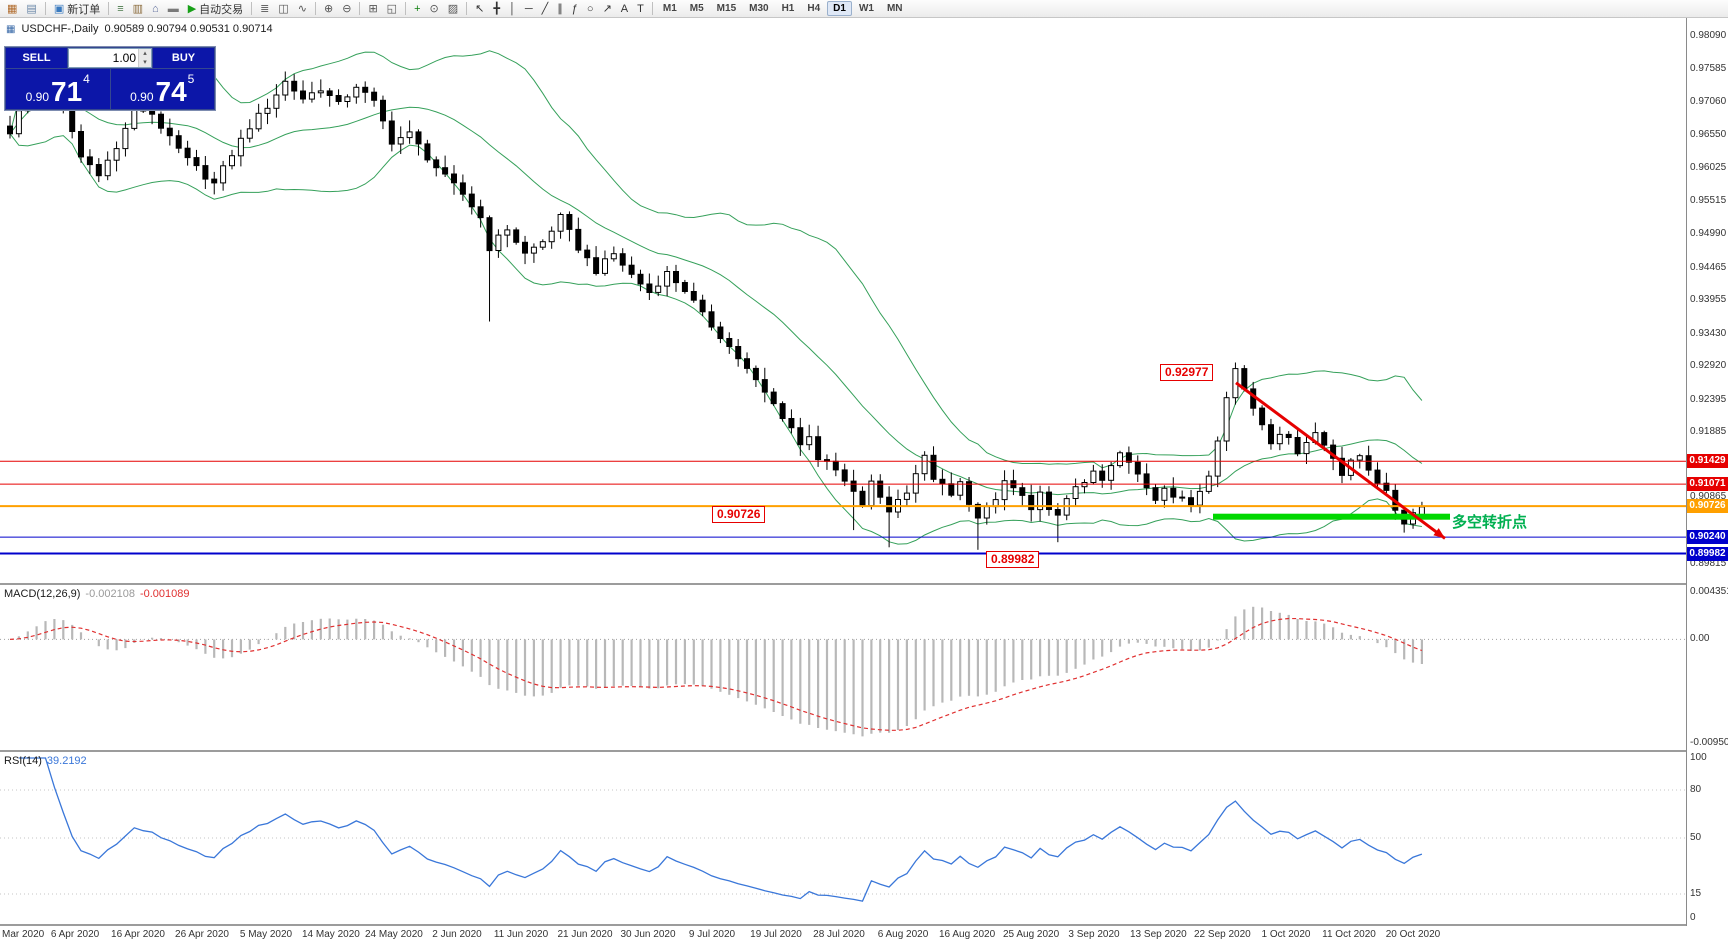  Describe the element at coordinates (1349, 934) in the screenshot. I see `time-axis-label: 11 Oct 2020` at that location.